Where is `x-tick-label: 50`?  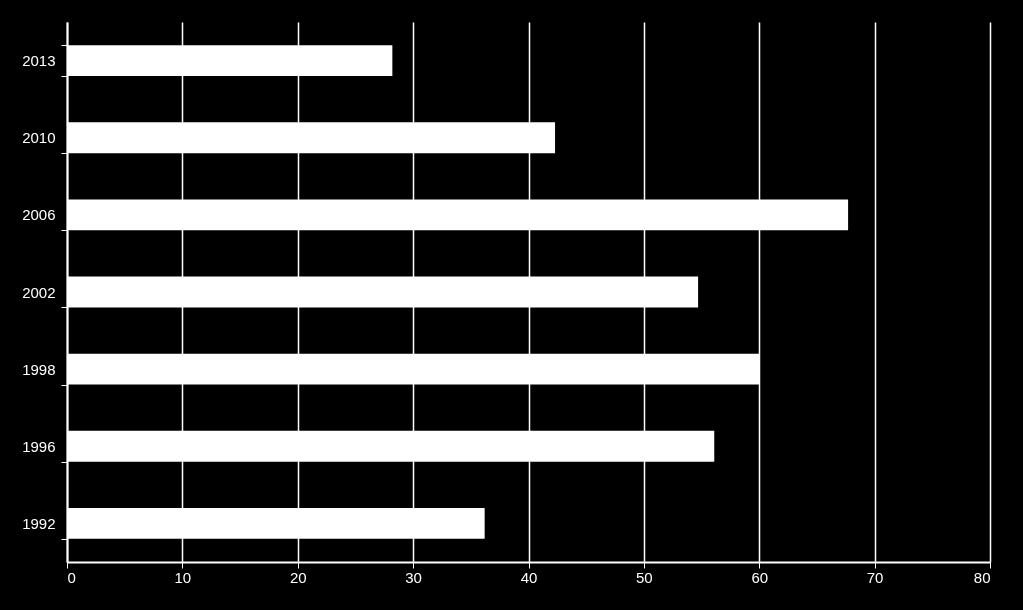 x-tick-label: 50 is located at coordinates (644, 577).